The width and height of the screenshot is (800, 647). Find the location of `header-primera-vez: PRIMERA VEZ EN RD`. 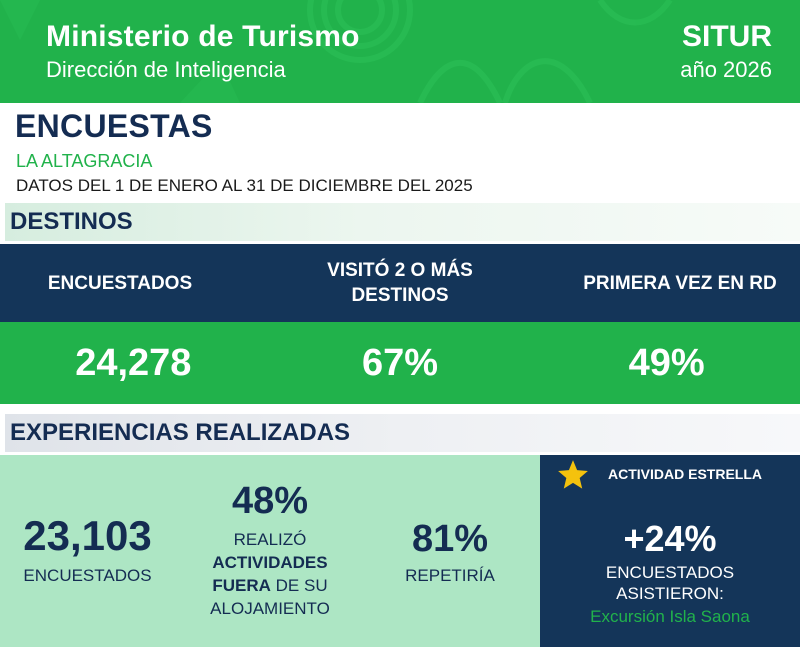

header-primera-vez: PRIMERA VEZ EN RD is located at coordinates (680, 283).